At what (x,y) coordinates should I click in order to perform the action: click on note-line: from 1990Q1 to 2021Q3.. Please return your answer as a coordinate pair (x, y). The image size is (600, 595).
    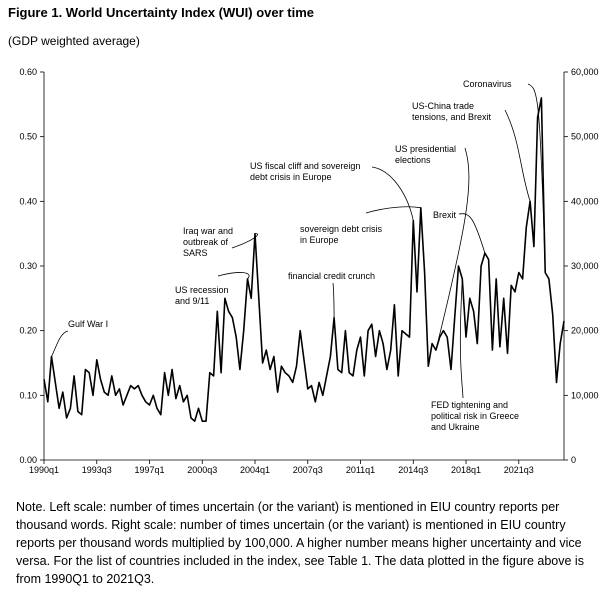
    Looking at the image, I should click on (85, 579).